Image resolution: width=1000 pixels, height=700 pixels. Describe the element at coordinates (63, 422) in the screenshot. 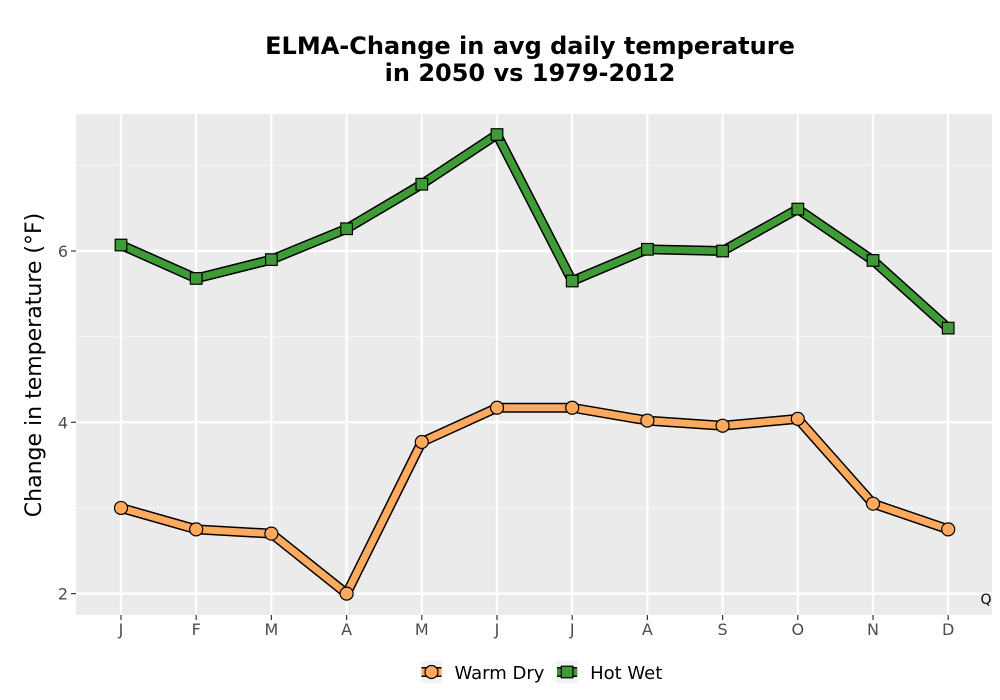

I see `y-tick-label: 4` at that location.